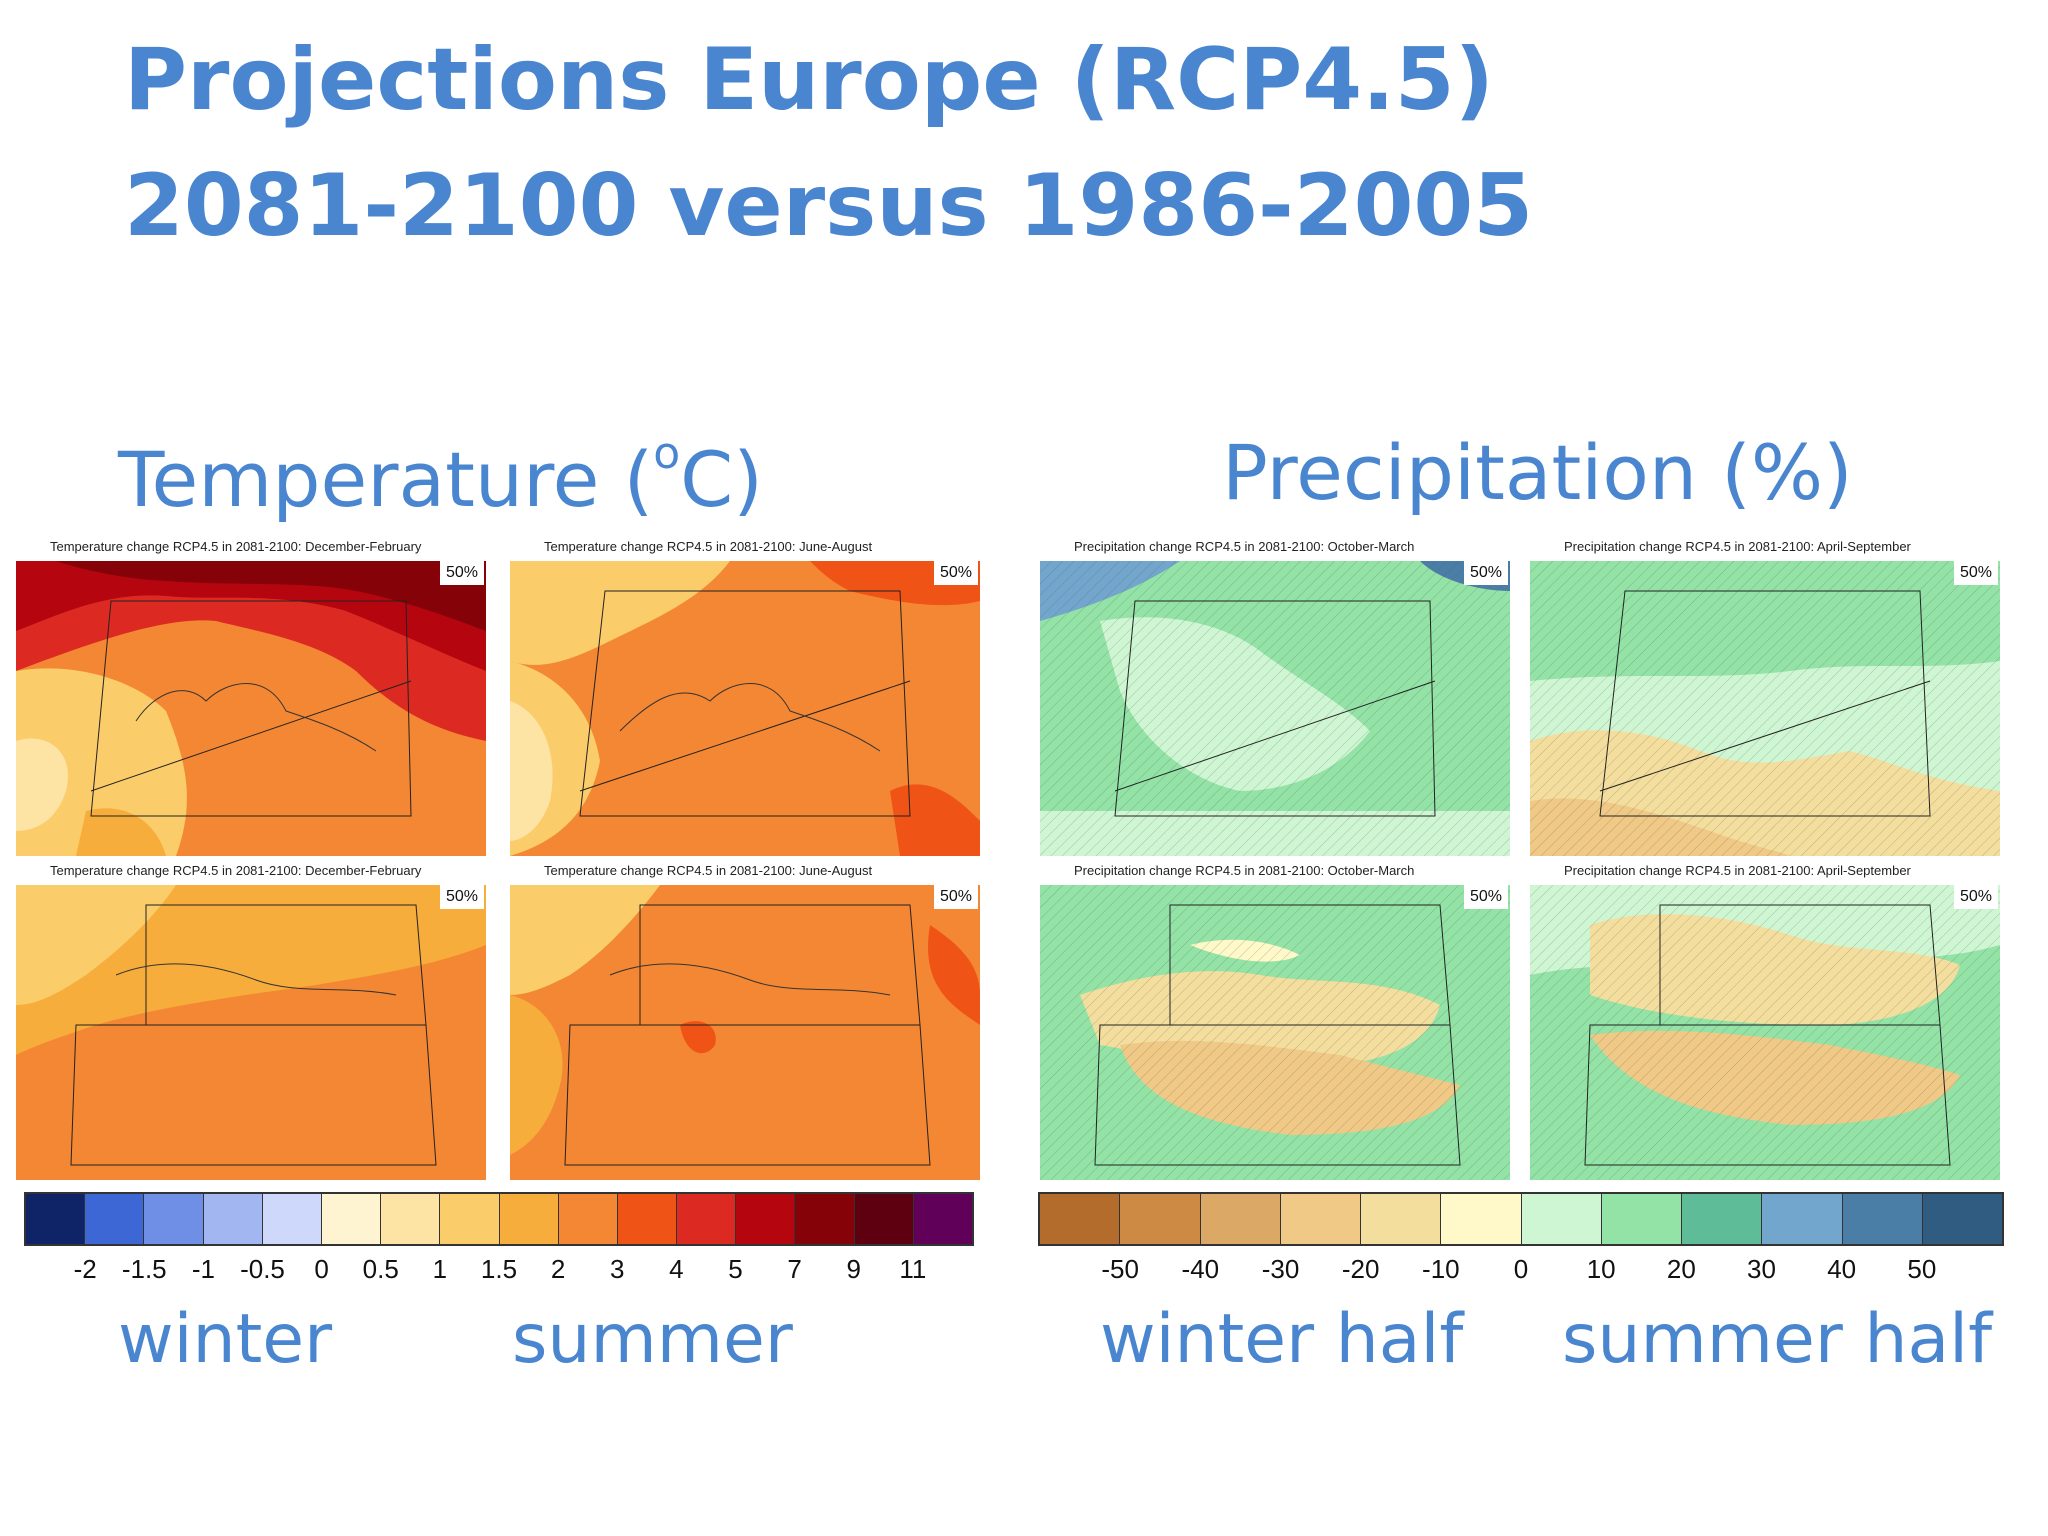 The width and height of the screenshot is (2048, 1536). I want to click on colorbar-tick-label: 30, so click(1761, 1269).